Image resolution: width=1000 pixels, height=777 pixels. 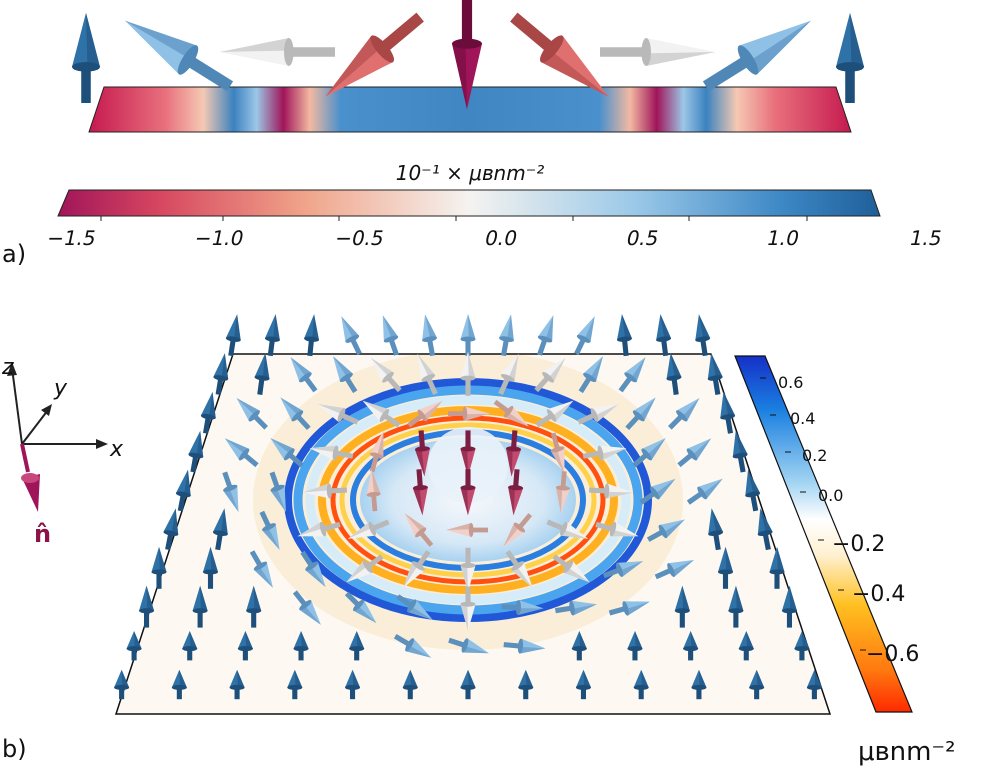 I want to click on colorbar-a-title: 10⁻¹ × μʙnm⁻², so click(x=470, y=173).